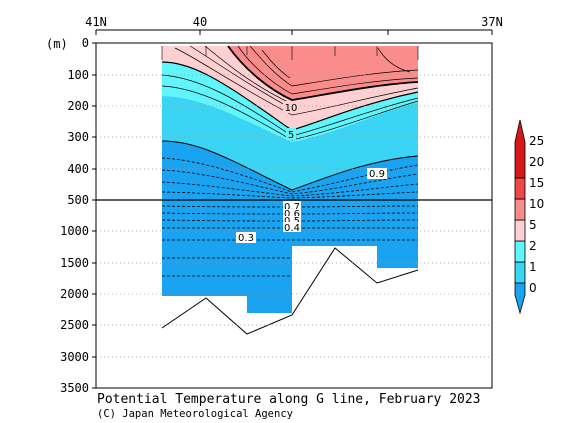 Image resolution: width=570 pixels, height=423 pixels. What do you see at coordinates (533, 288) in the screenshot?
I see `colorbar-label-0: 0` at bounding box center [533, 288].